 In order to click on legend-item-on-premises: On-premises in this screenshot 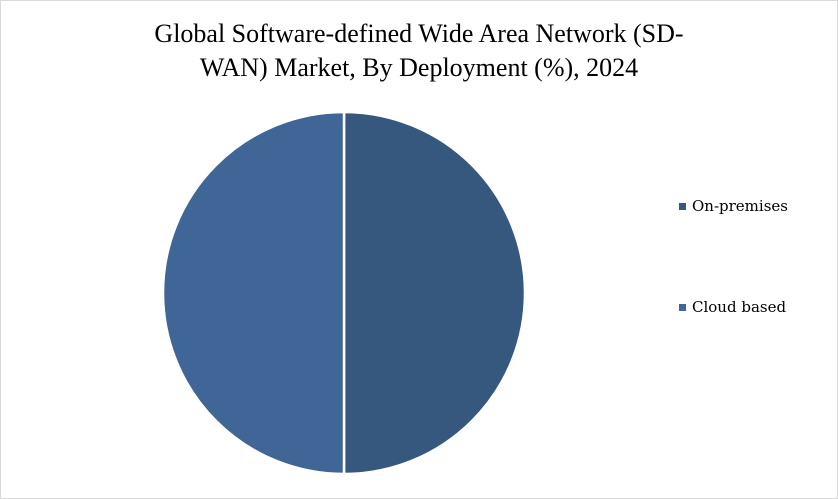, I will do `click(733, 206)`.